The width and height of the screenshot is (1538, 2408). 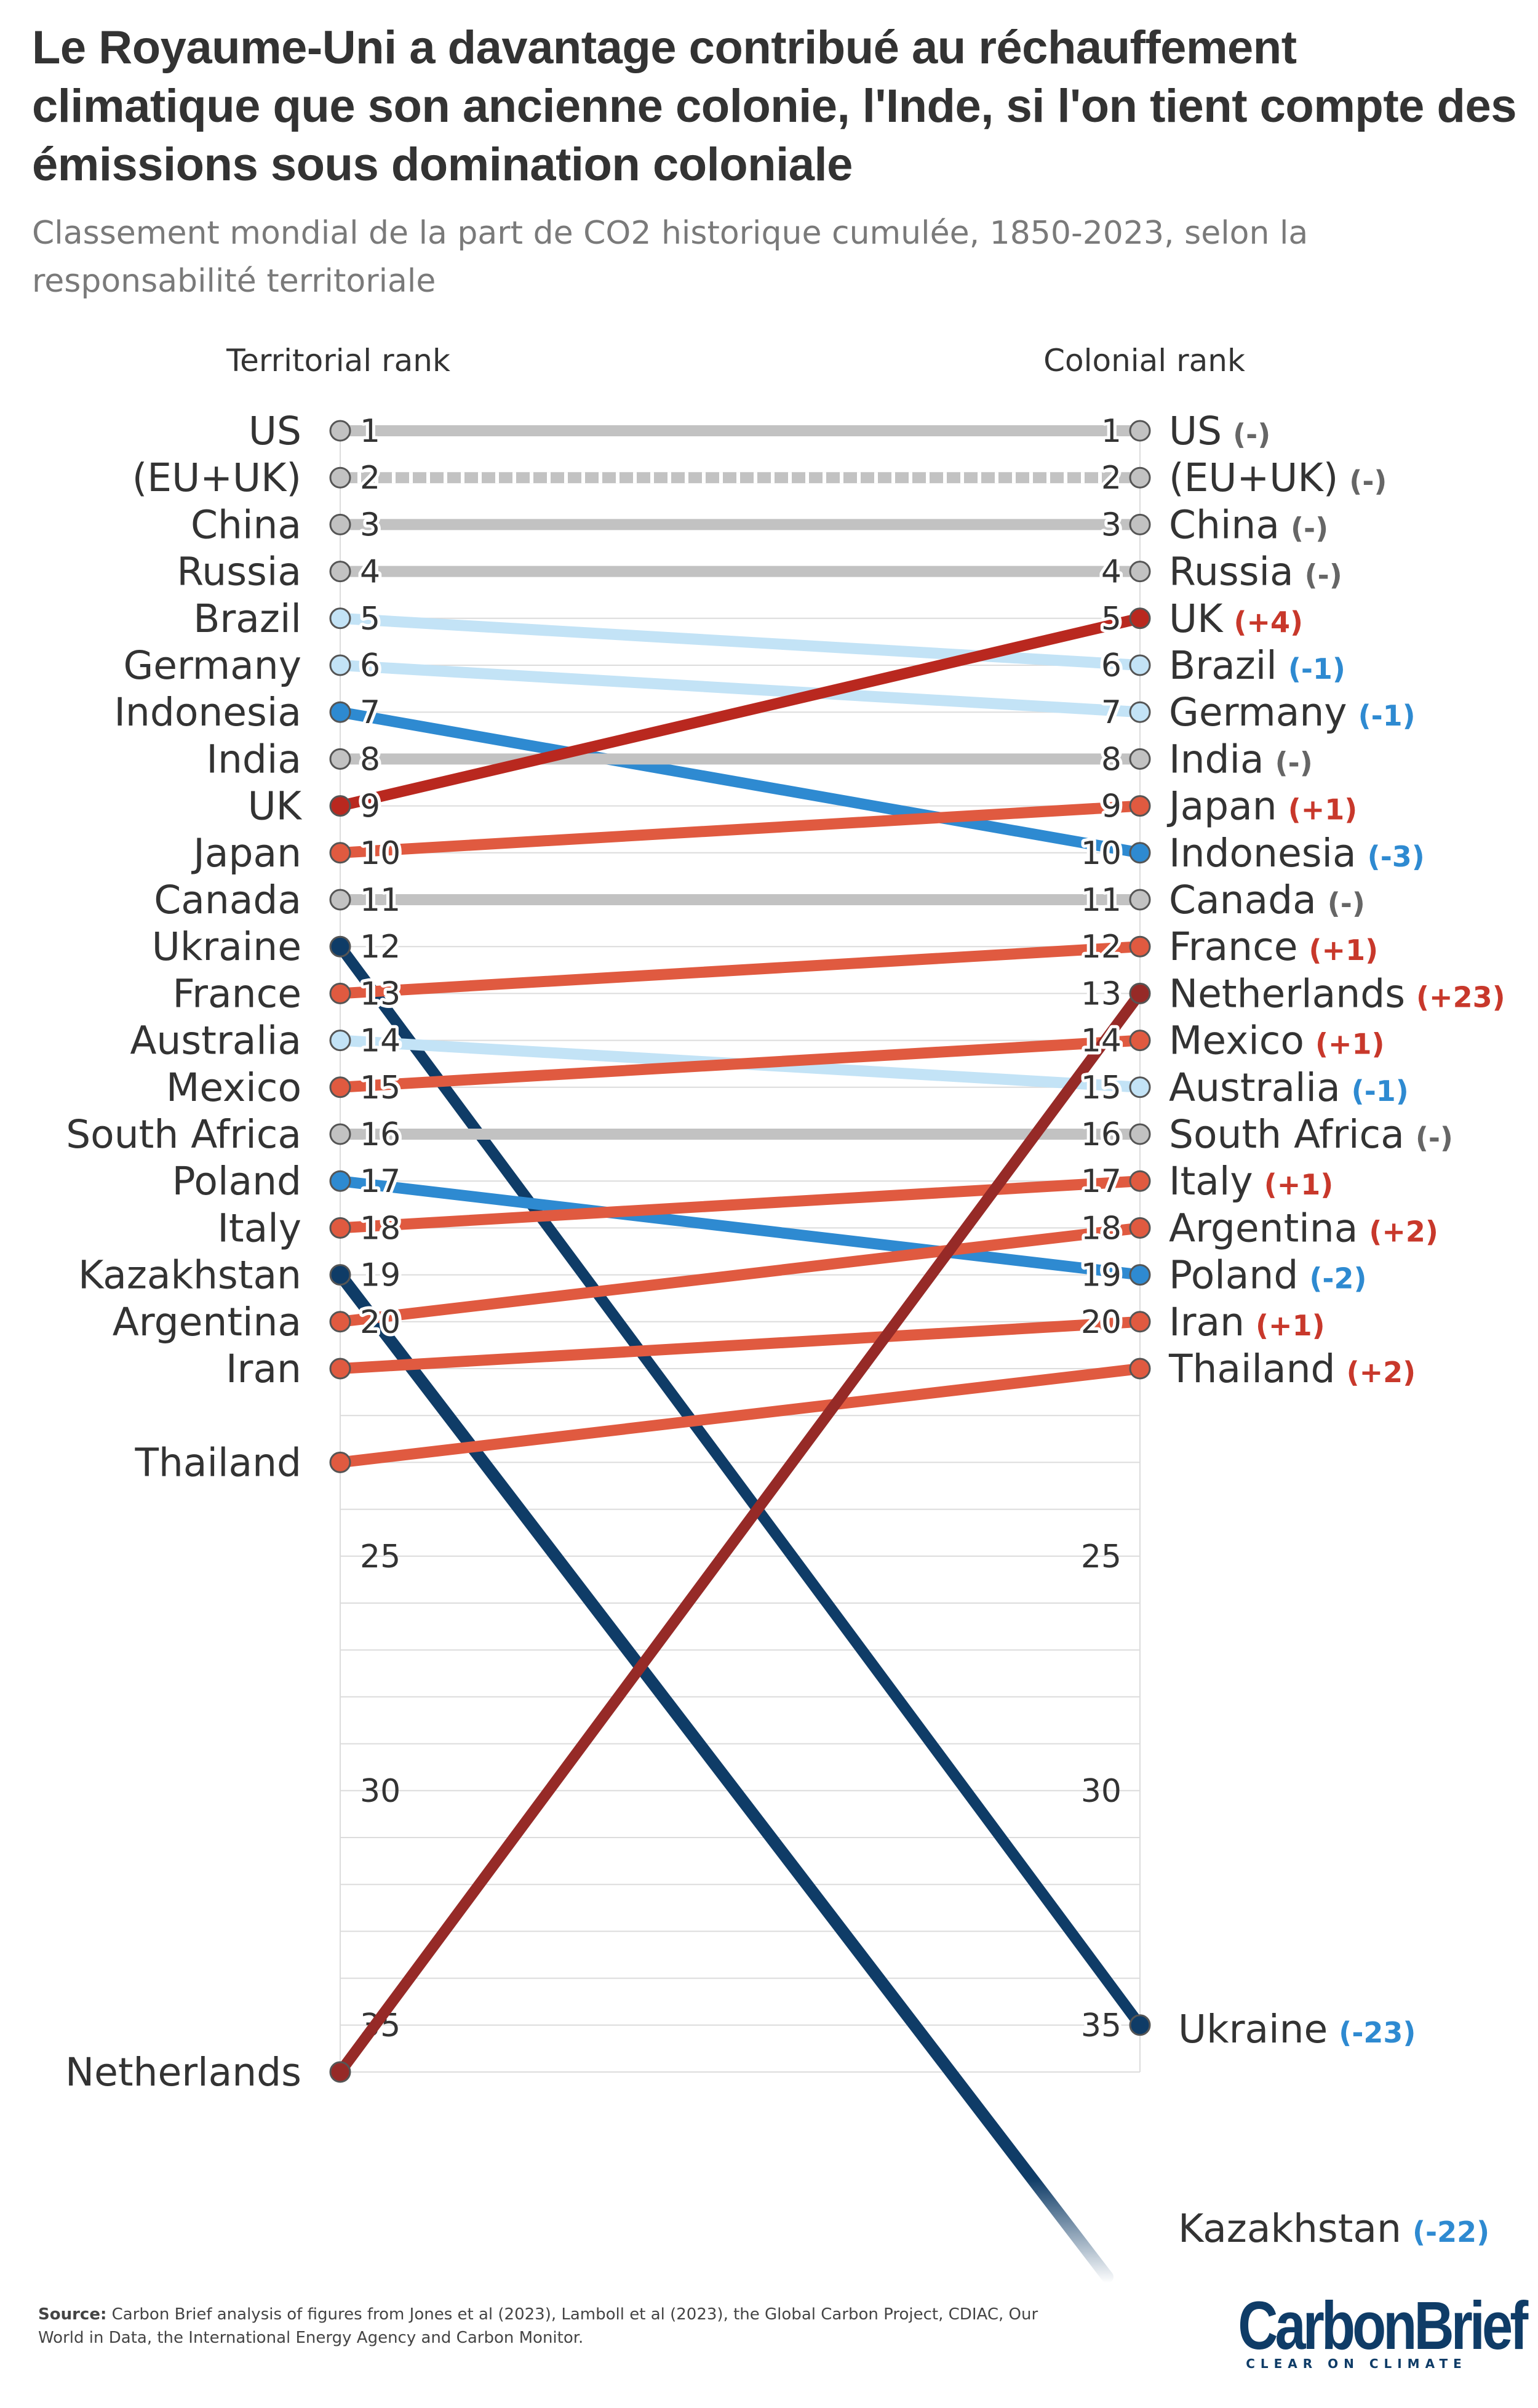 I want to click on right-name-text: Germany, so click(x=1258, y=712).